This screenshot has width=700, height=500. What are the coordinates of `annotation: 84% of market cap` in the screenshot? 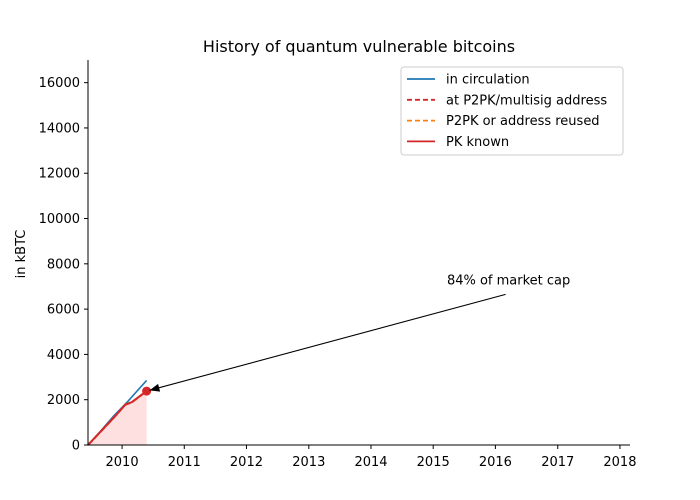 It's located at (359, 332).